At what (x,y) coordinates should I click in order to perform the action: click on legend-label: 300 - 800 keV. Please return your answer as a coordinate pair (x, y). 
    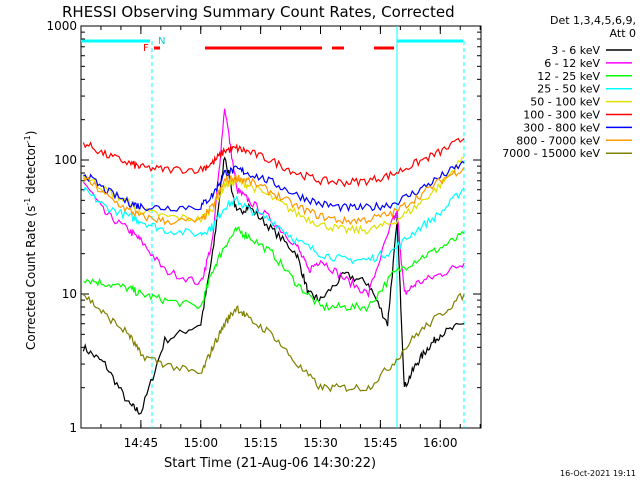
    Looking at the image, I should click on (561, 127).